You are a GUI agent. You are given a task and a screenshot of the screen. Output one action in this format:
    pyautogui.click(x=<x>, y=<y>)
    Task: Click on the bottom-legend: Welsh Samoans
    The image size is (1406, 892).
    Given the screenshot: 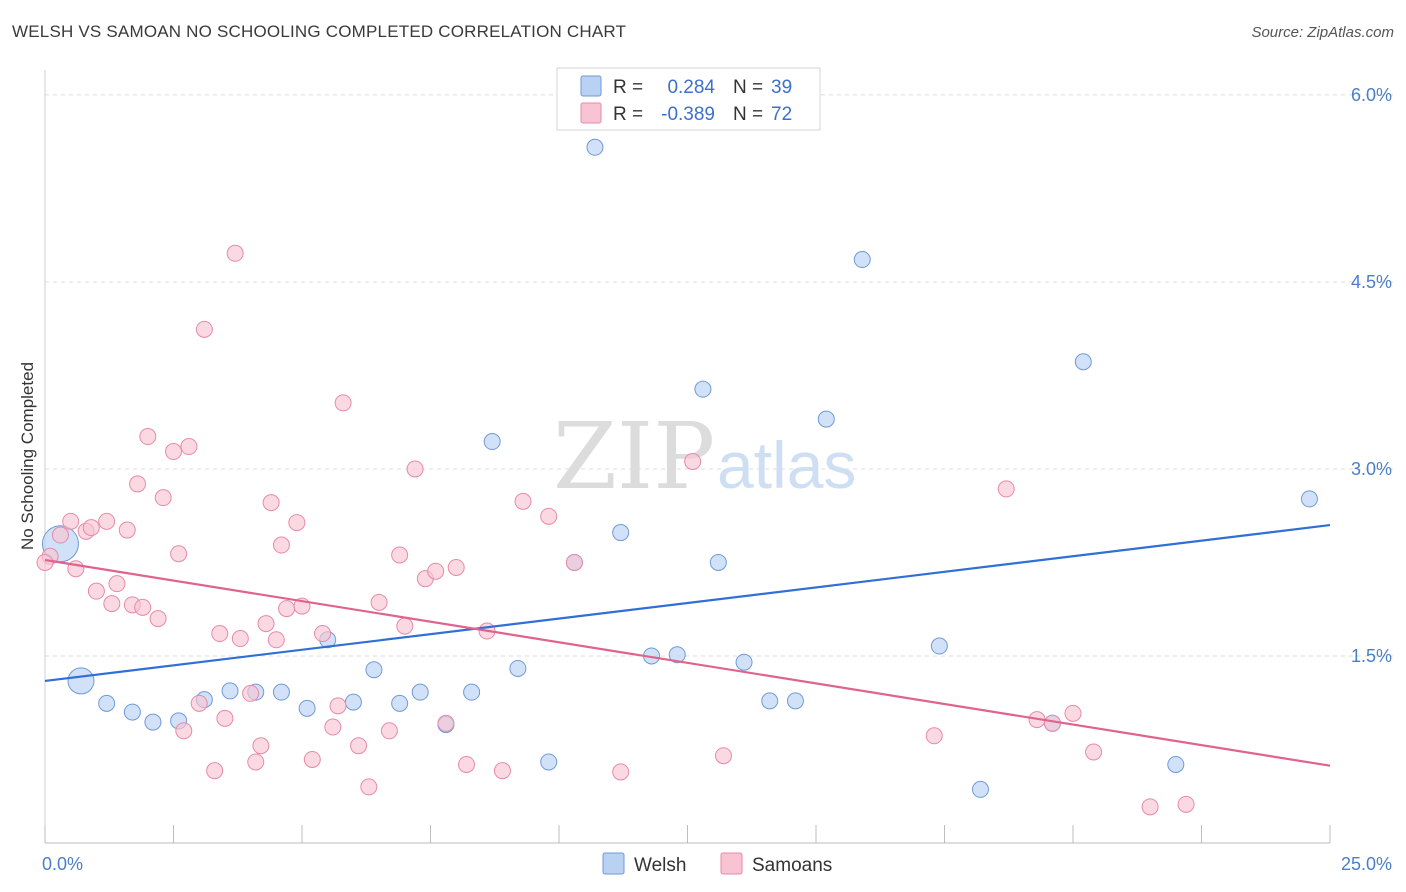 What is the action you would take?
    pyautogui.click(x=717, y=864)
    